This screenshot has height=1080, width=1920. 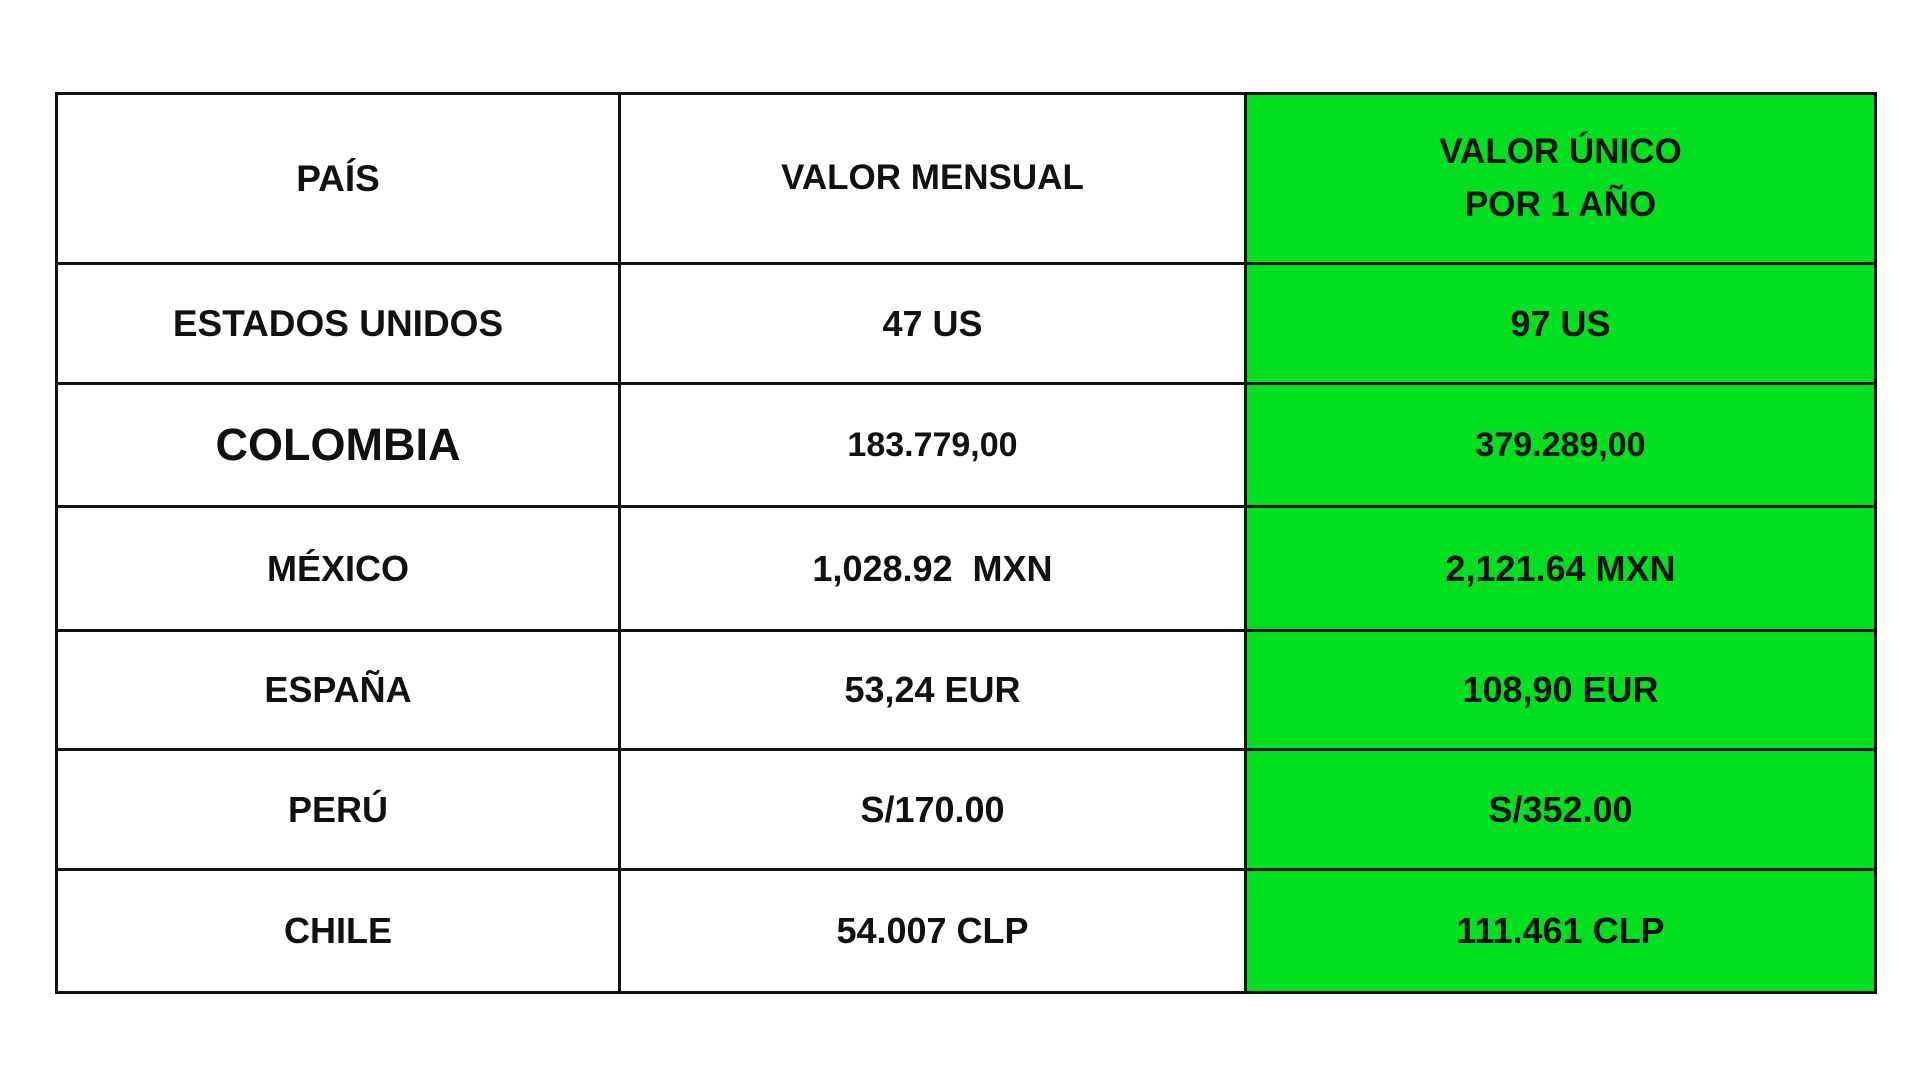 I want to click on table-cell: 111.461 CLP, so click(x=1560, y=931).